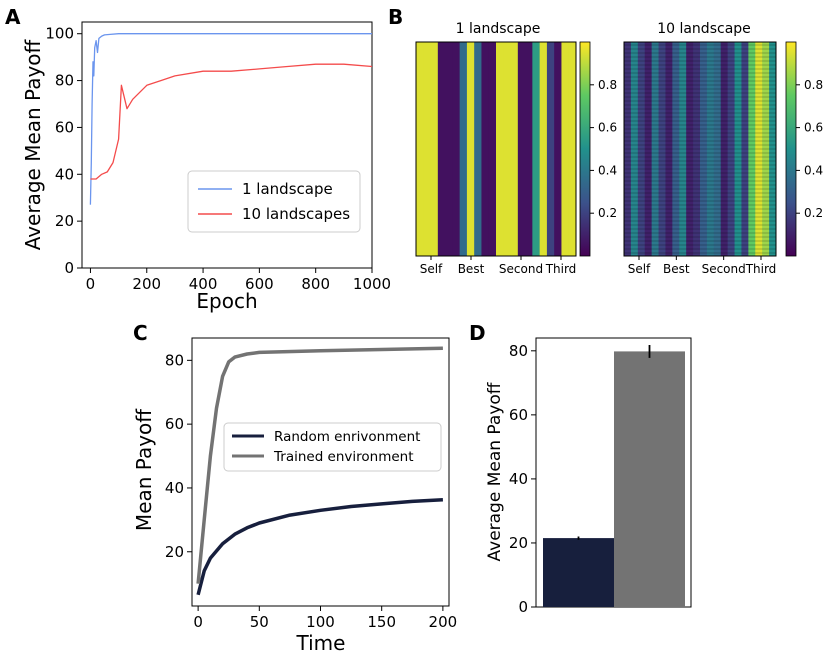 The height and width of the screenshot is (655, 830). I want to click on heatmap-1-xtick-label: Best, so click(471, 269).